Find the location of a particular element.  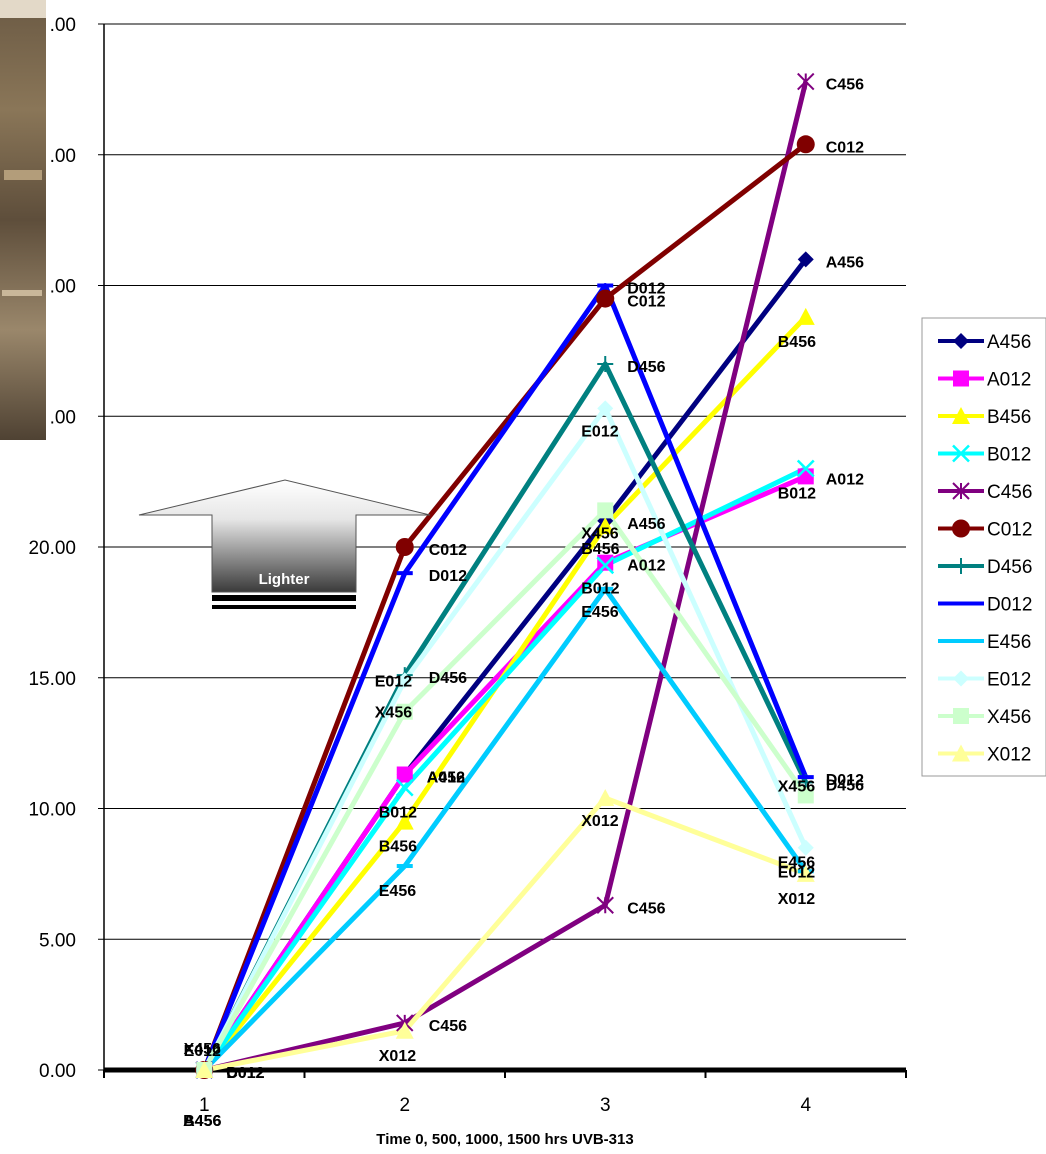

y-tick-label: 20.00 is located at coordinates (52, 548).